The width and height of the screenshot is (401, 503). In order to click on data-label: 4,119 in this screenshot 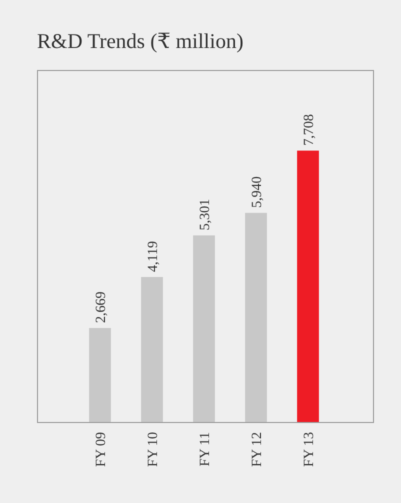, I will do `click(153, 256)`.